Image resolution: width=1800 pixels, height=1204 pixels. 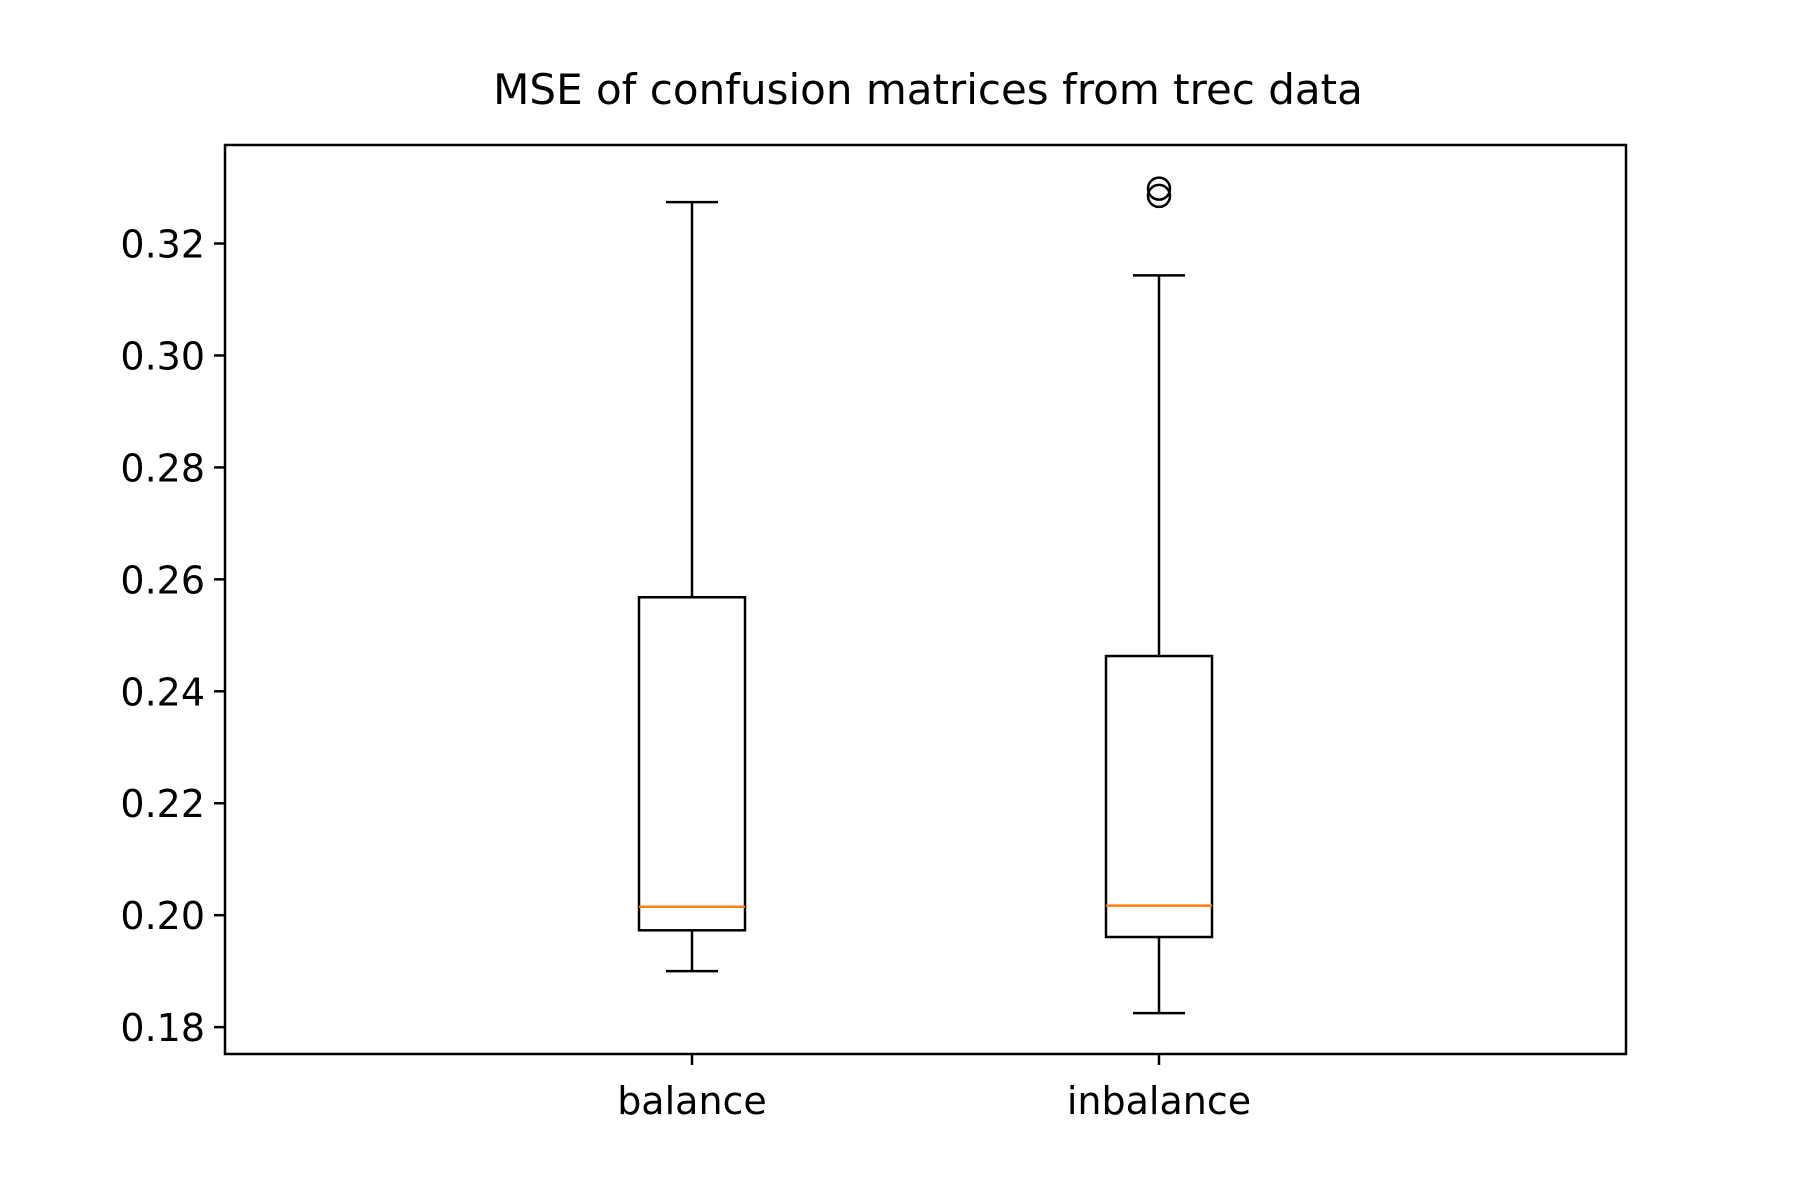 What do you see at coordinates (692, 586) in the screenshot?
I see `box-balance` at bounding box center [692, 586].